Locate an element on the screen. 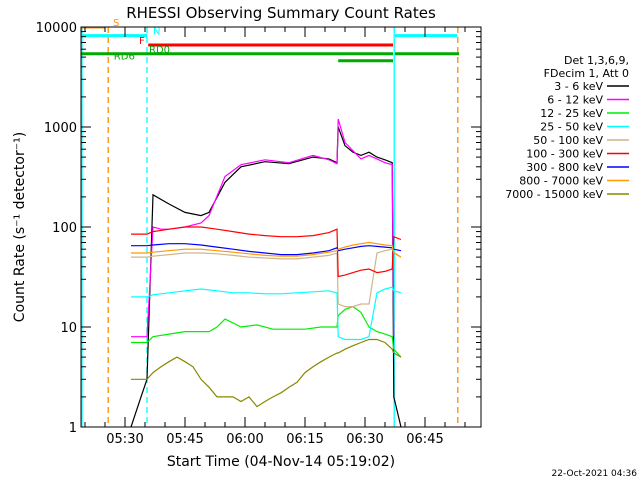 The width and height of the screenshot is (640, 480). legend-entry-7: 800 - 7000 keV is located at coordinates (574, 181).